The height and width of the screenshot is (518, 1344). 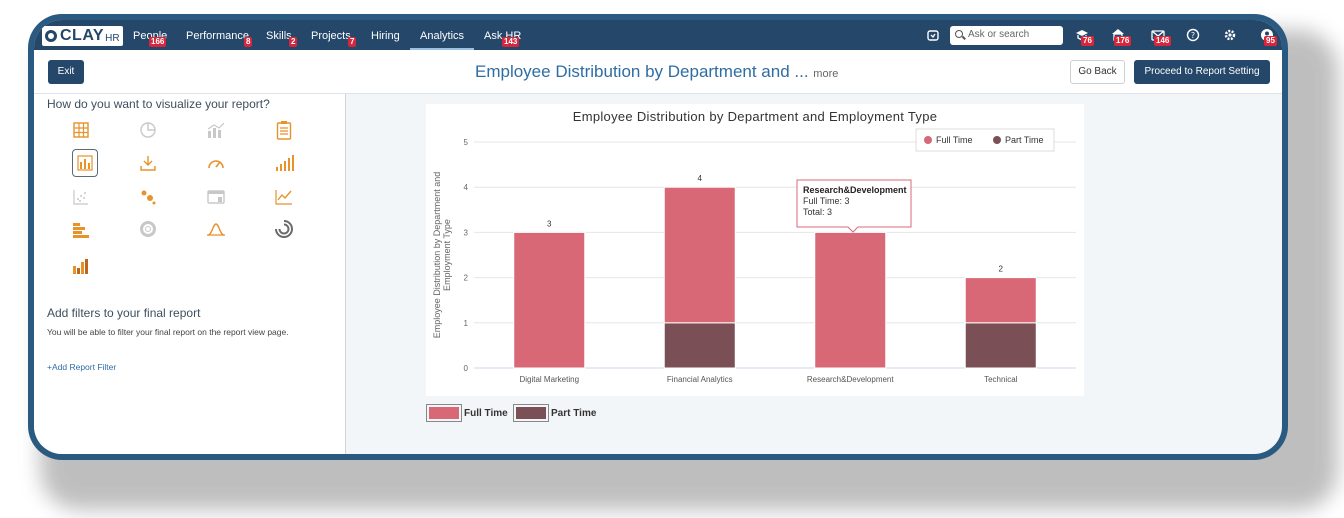 I want to click on tasks-icon: 76, so click(x=1084, y=37).